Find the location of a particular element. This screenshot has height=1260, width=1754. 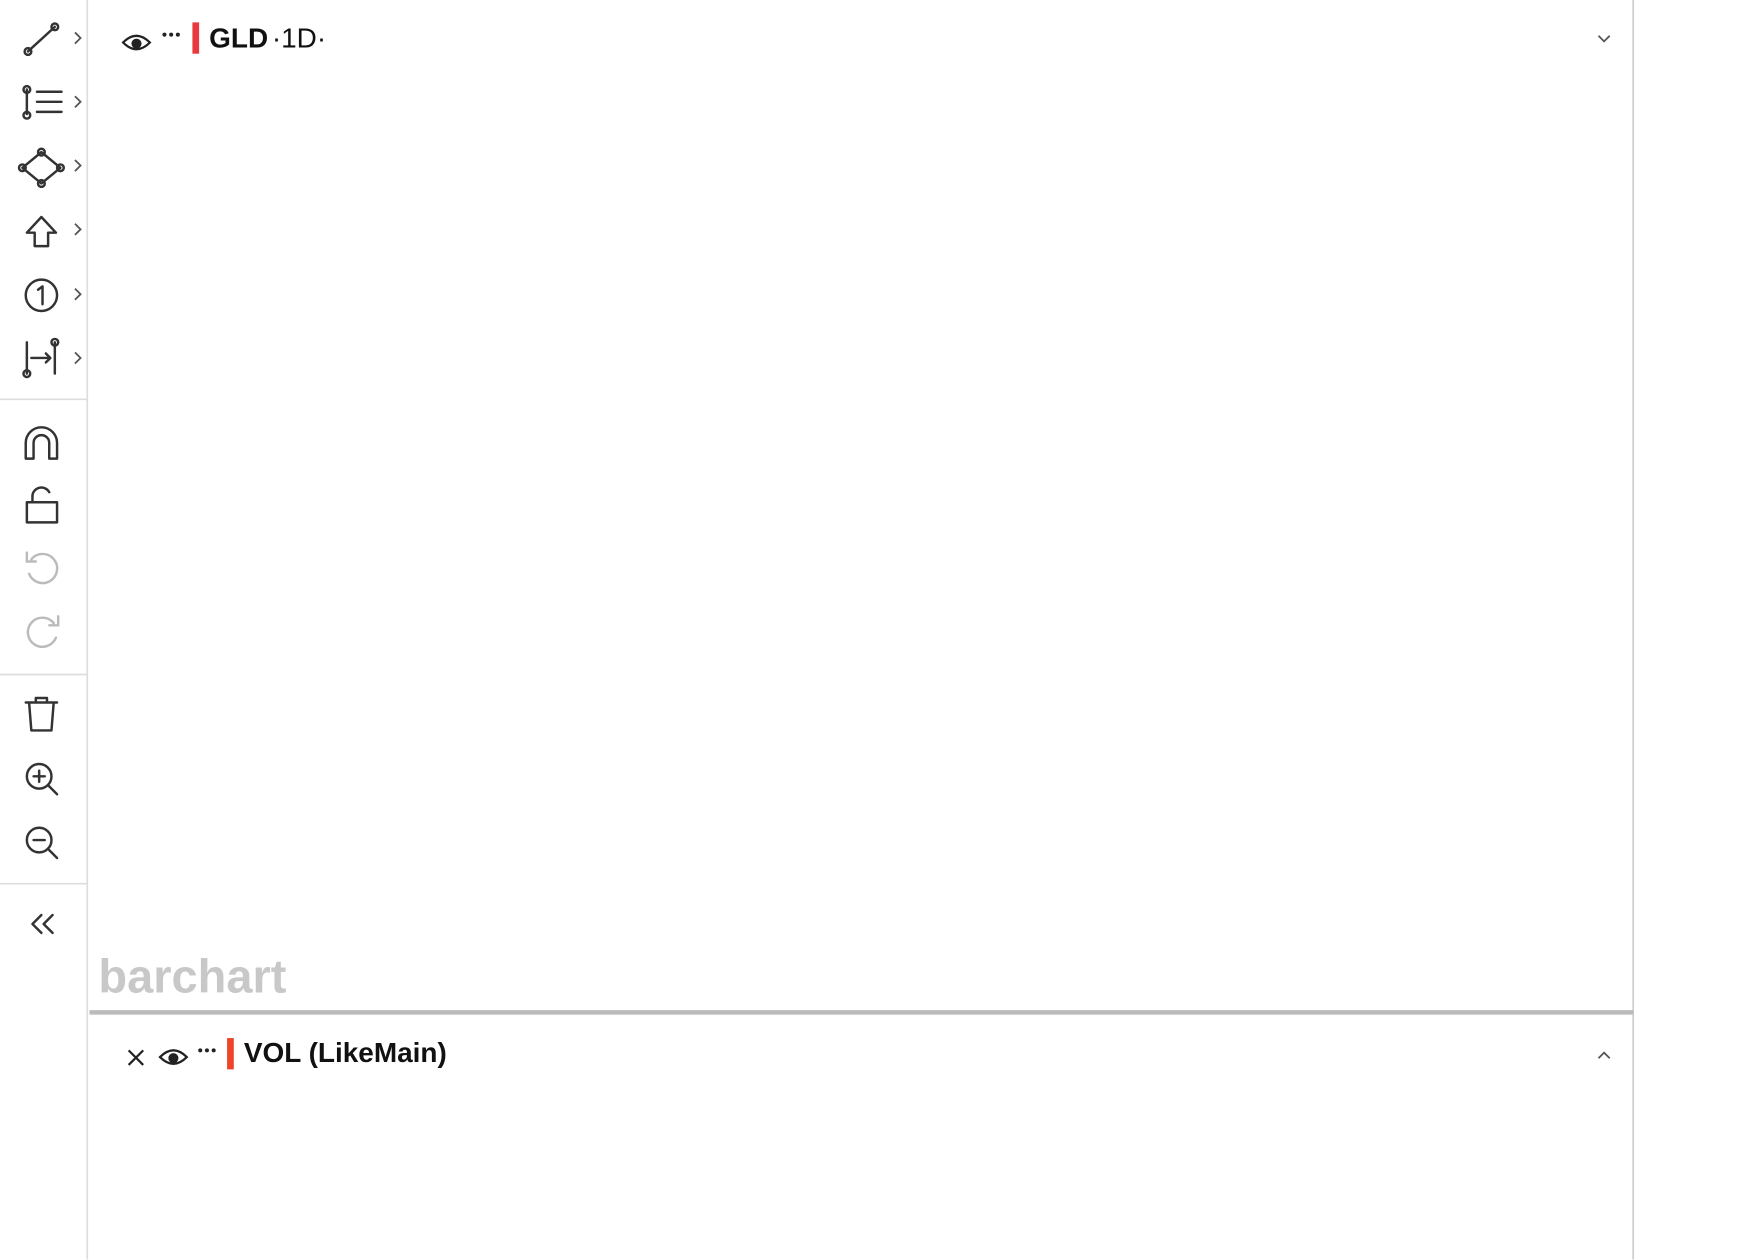

tool-zoom-in is located at coordinates (42, 779).